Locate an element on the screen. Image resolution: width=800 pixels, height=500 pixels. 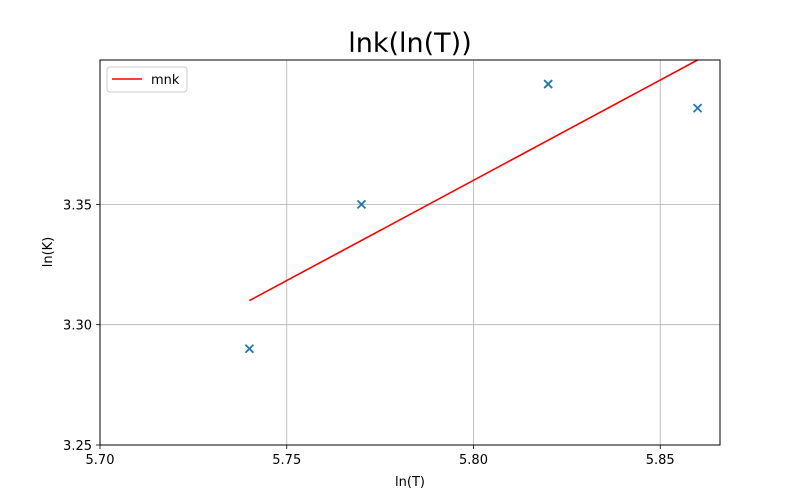
x-tick-label: 5.85 is located at coordinates (660, 460).